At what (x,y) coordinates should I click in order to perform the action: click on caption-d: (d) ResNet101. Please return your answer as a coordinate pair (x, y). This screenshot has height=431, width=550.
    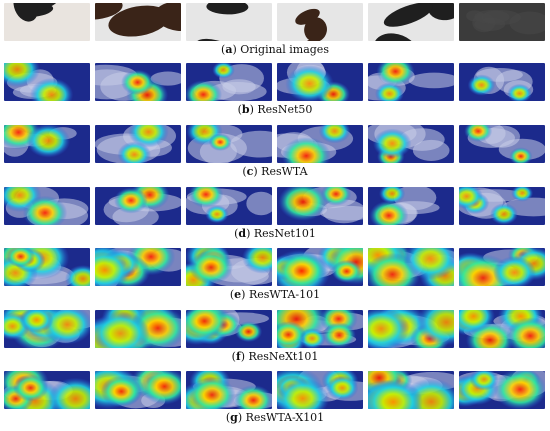
    Looking at the image, I should click on (275, 233).